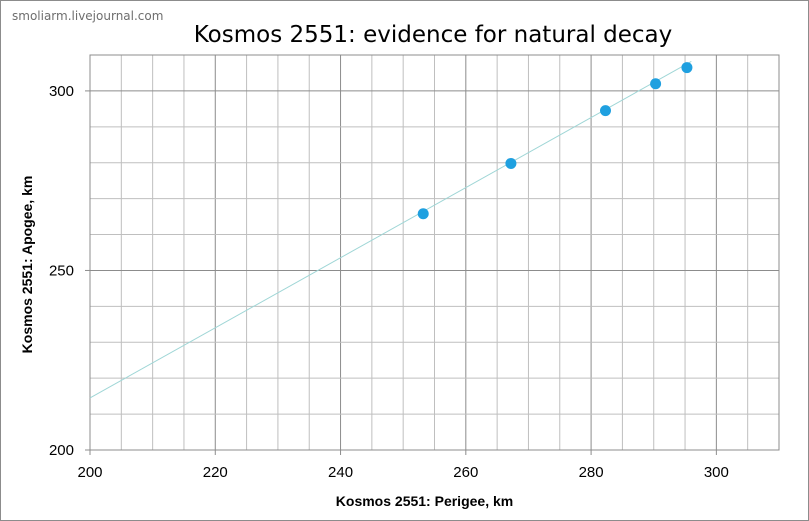 The height and width of the screenshot is (521, 809). I want to click on y-tick-label: 300, so click(61, 91).